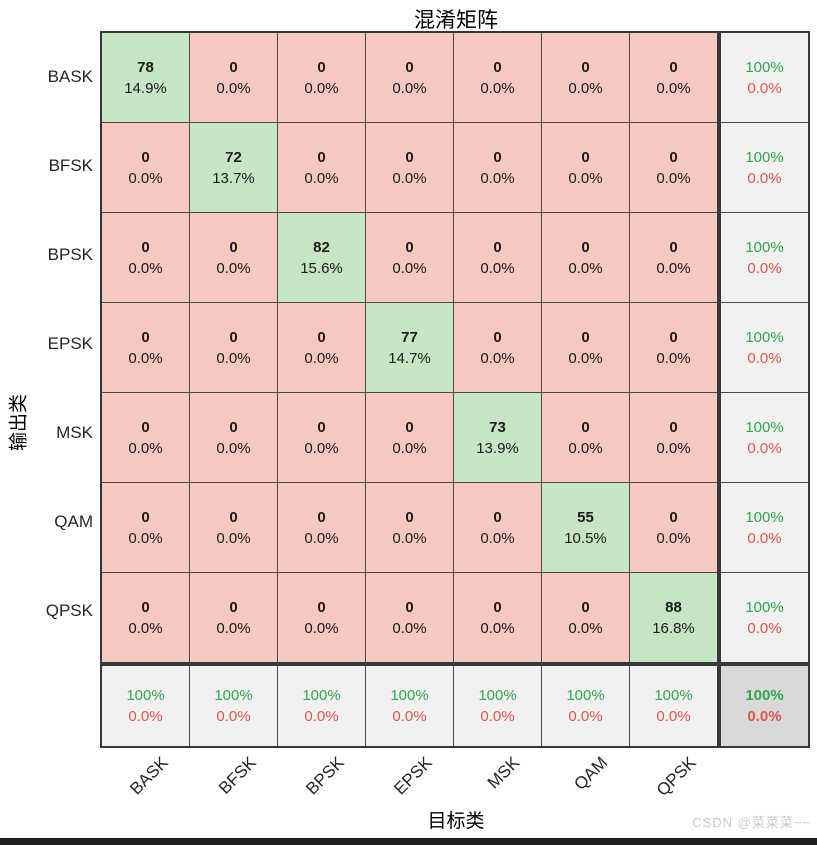 The width and height of the screenshot is (817, 845). Describe the element at coordinates (456, 821) in the screenshot. I see `x-axis-label: 目标类` at that location.